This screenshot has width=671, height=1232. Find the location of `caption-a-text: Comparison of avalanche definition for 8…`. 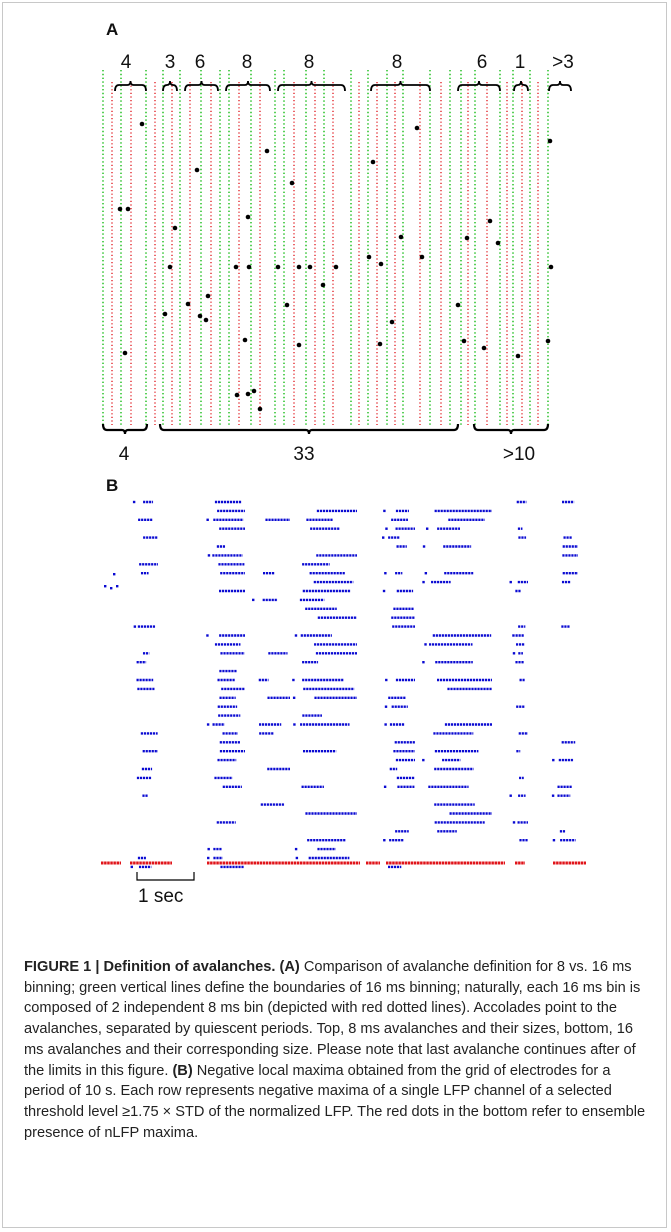

caption-a-text: Comparison of avalanche definition for 8… is located at coordinates (332, 1019).